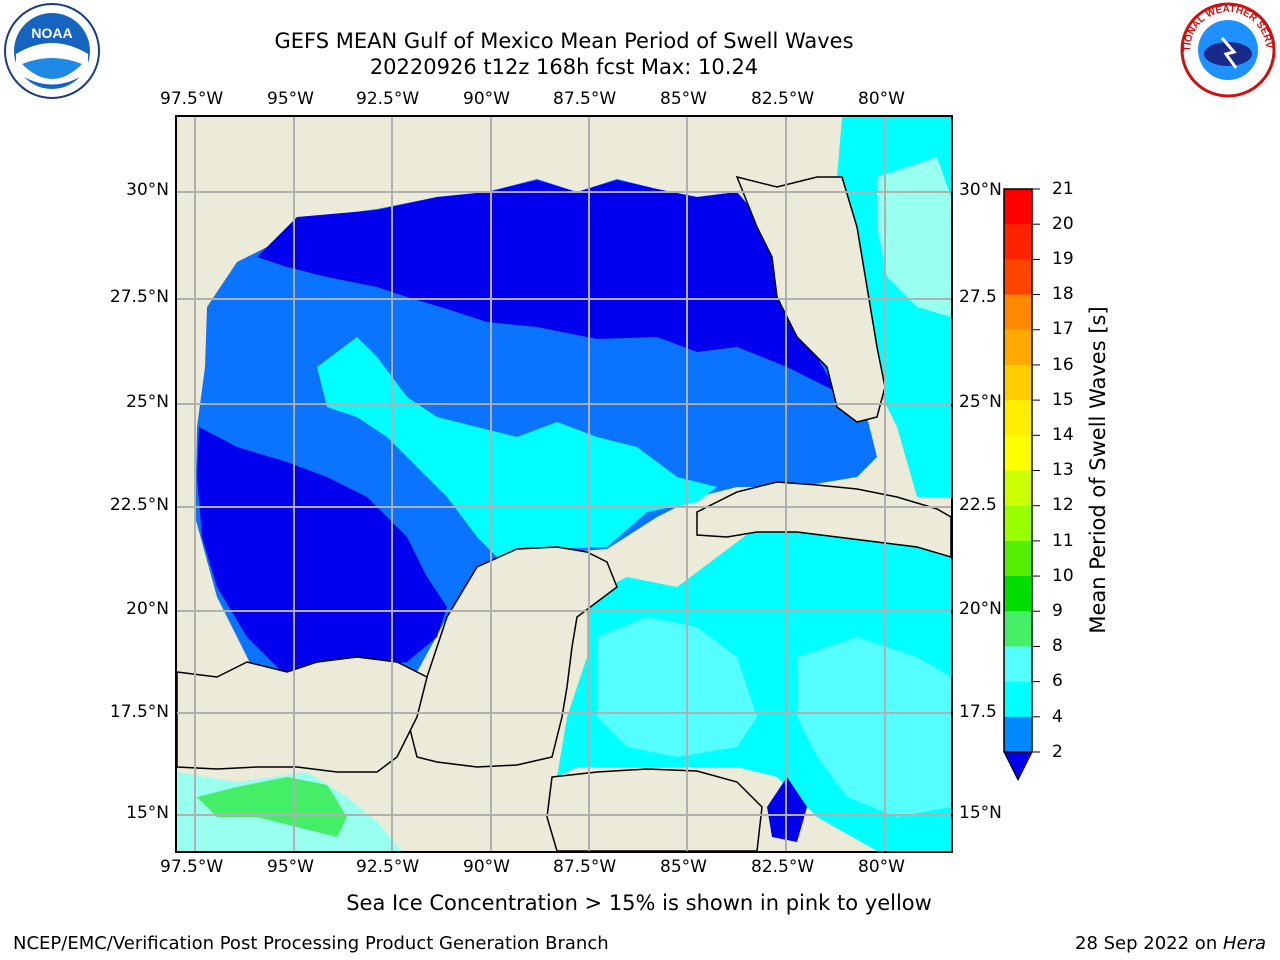 Image resolution: width=1280 pixels, height=960 pixels. Describe the element at coordinates (1063, 224) in the screenshot. I see `colorbar-tick: 20` at that location.